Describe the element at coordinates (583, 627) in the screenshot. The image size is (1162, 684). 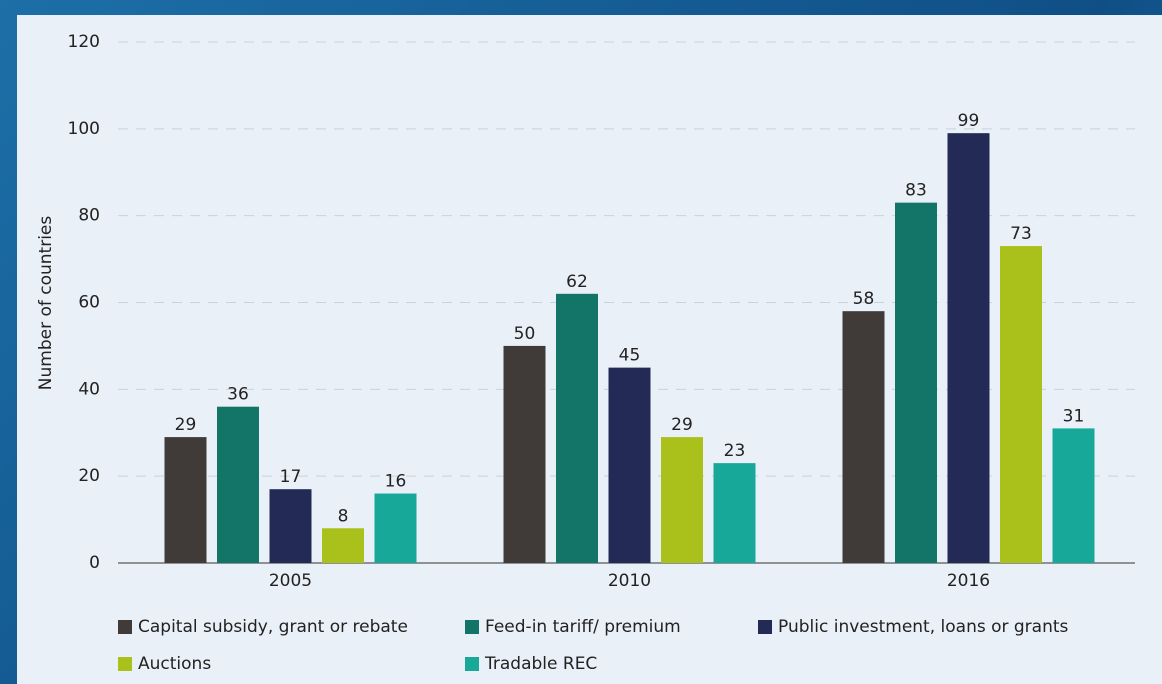
I see `legend-label: Feed-in tariff/ premium` at that location.